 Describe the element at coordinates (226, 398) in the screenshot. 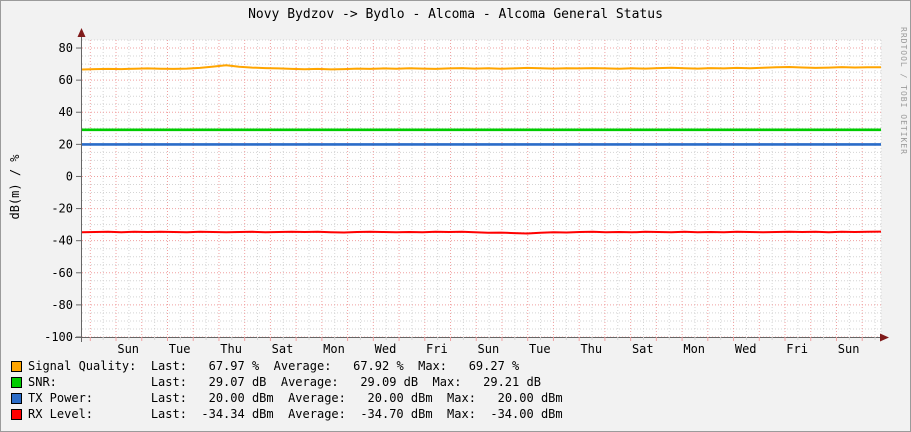

I see `legend-last-value: 20.00` at that location.